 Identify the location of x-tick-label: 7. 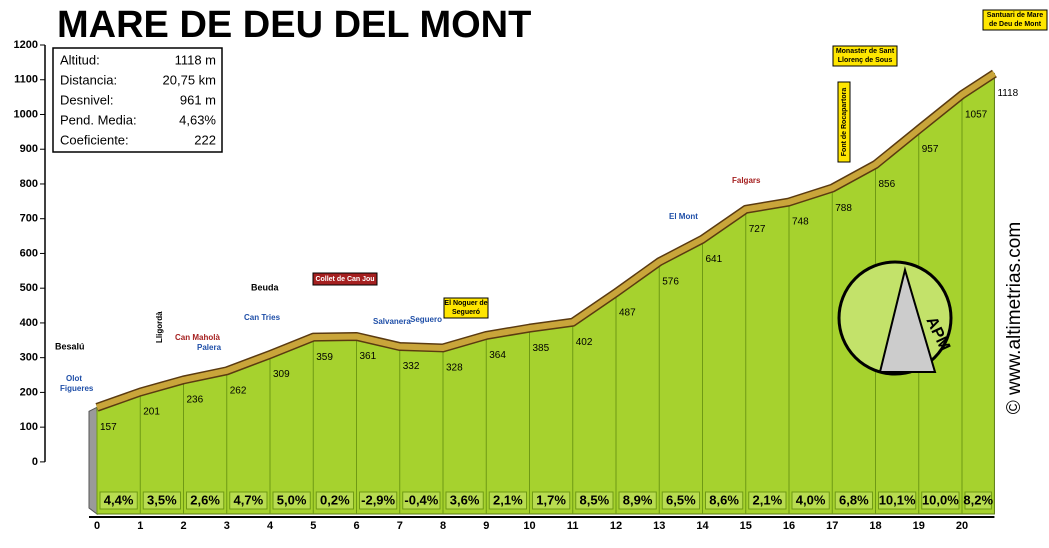
(400, 526).